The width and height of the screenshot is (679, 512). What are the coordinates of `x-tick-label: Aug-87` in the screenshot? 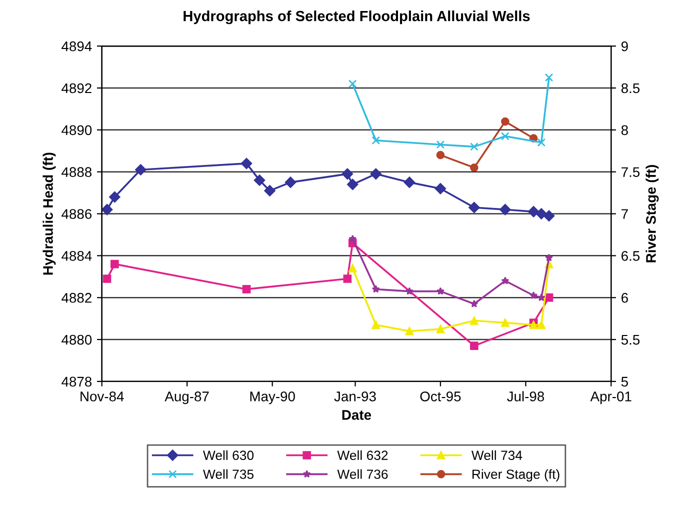 It's located at (186, 398).